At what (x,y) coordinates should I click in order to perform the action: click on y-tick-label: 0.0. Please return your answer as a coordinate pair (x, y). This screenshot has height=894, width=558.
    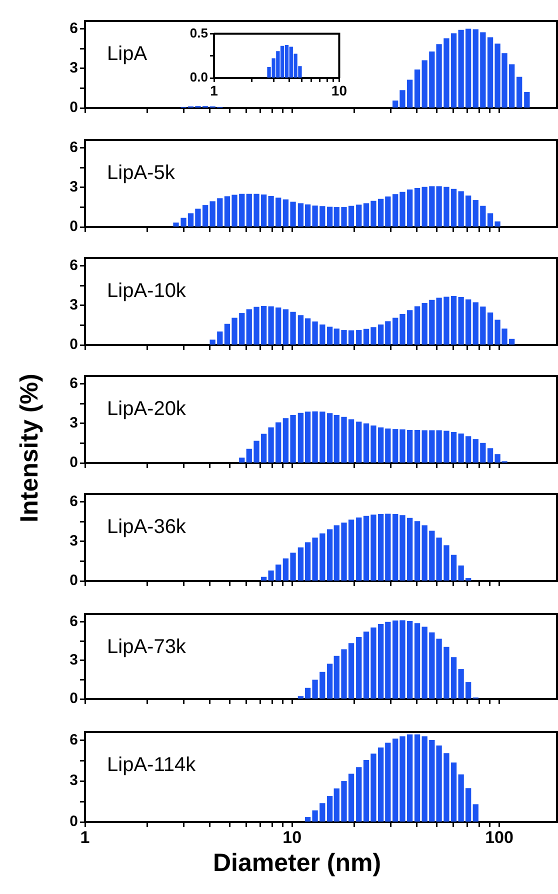
    Looking at the image, I should click on (199, 77).